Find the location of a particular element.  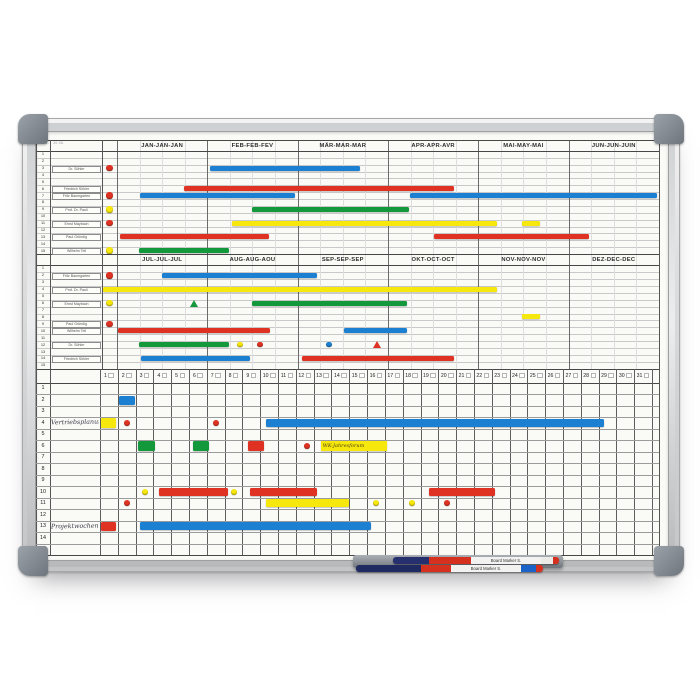

corner-cap-bottom-left is located at coordinates (33, 561).